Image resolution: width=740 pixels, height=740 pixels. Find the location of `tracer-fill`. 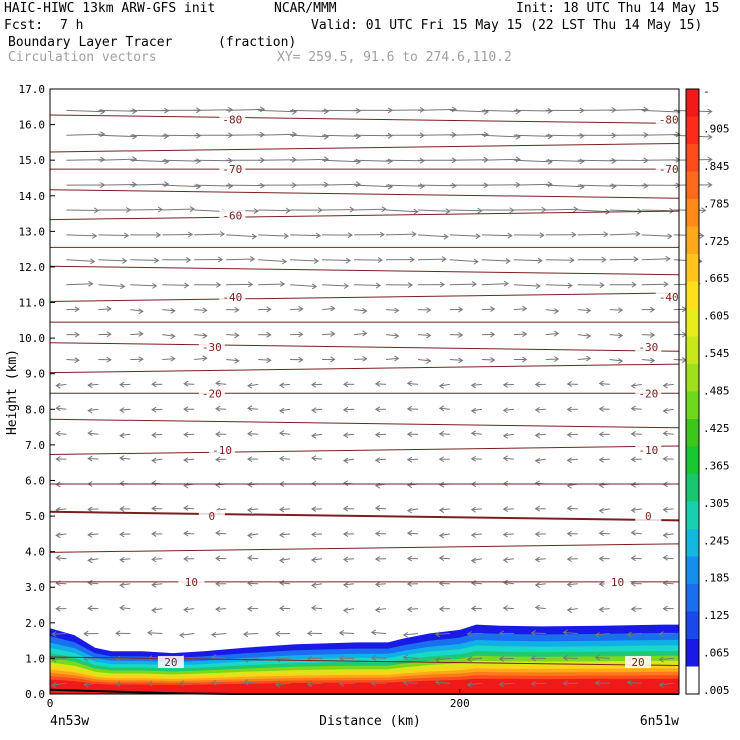

tracer-fill is located at coordinates (364, 659).